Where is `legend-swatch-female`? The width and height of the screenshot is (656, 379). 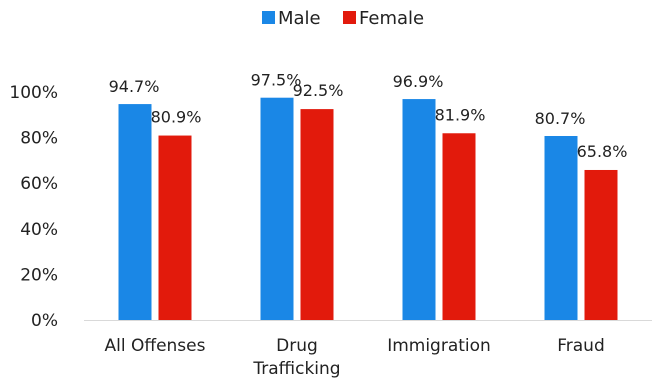
legend-swatch-female is located at coordinates (349, 17).